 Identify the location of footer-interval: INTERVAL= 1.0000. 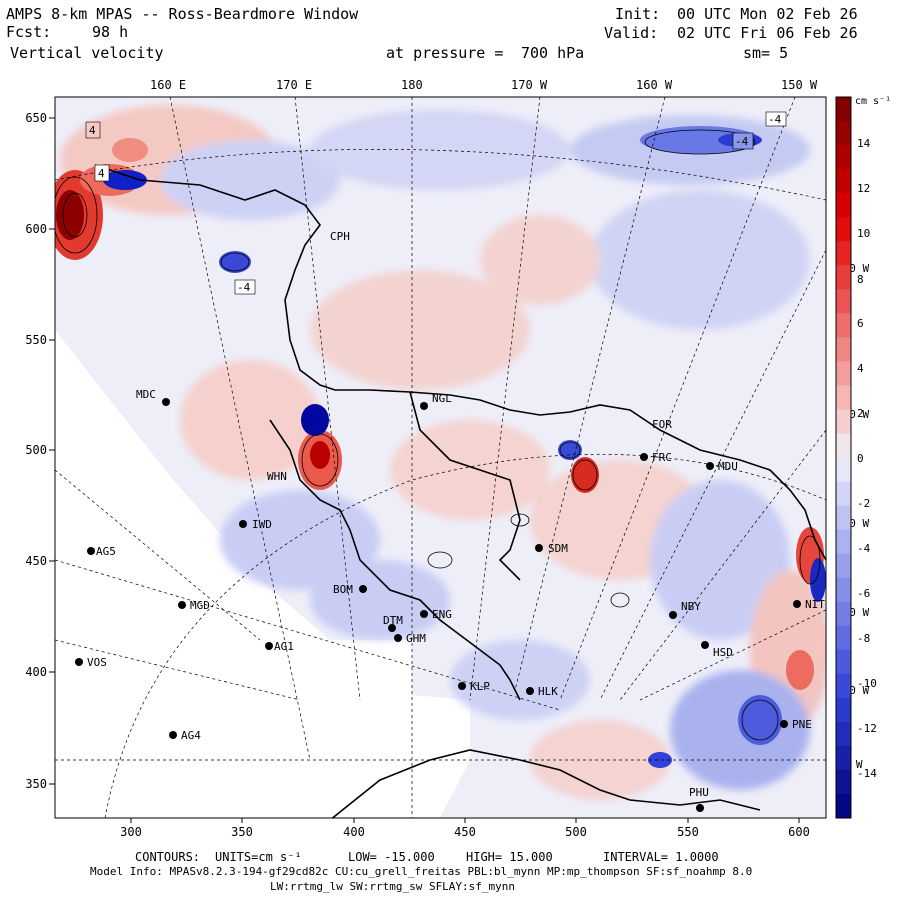
(661, 857).